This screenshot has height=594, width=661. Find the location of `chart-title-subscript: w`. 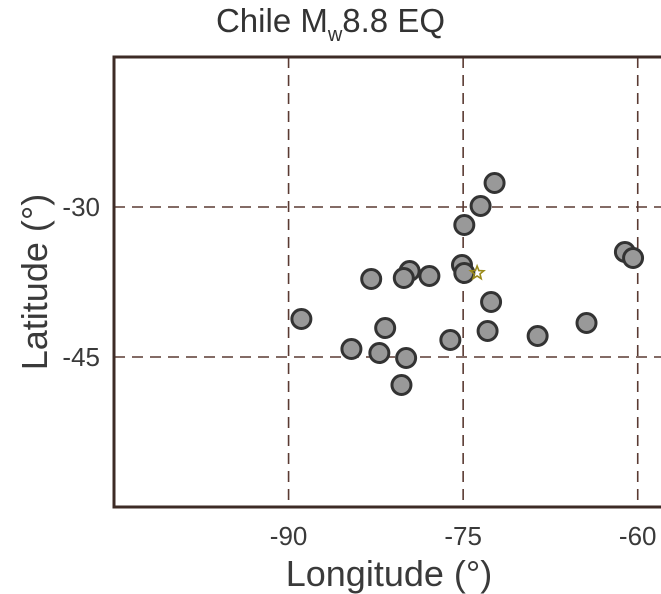

chart-title-subscript: w is located at coordinates (335, 35).